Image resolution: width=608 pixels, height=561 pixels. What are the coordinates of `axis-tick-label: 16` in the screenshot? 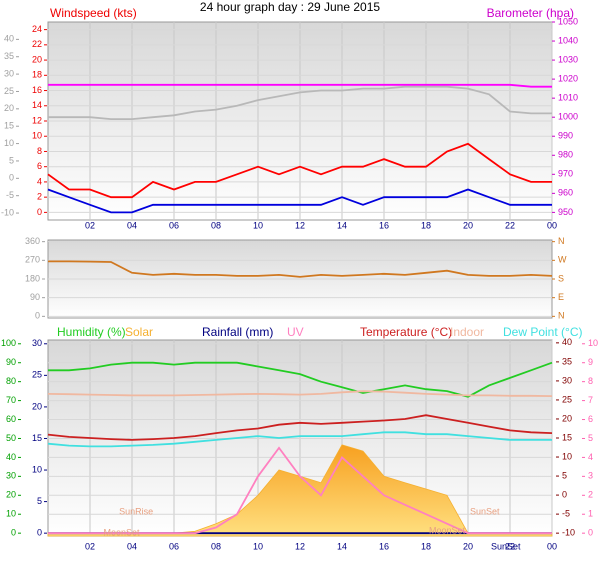 It's located at (37, 90).